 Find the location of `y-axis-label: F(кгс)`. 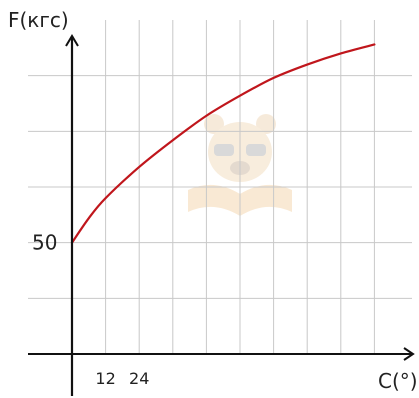

y-axis-label: F(кгс) is located at coordinates (38, 20).